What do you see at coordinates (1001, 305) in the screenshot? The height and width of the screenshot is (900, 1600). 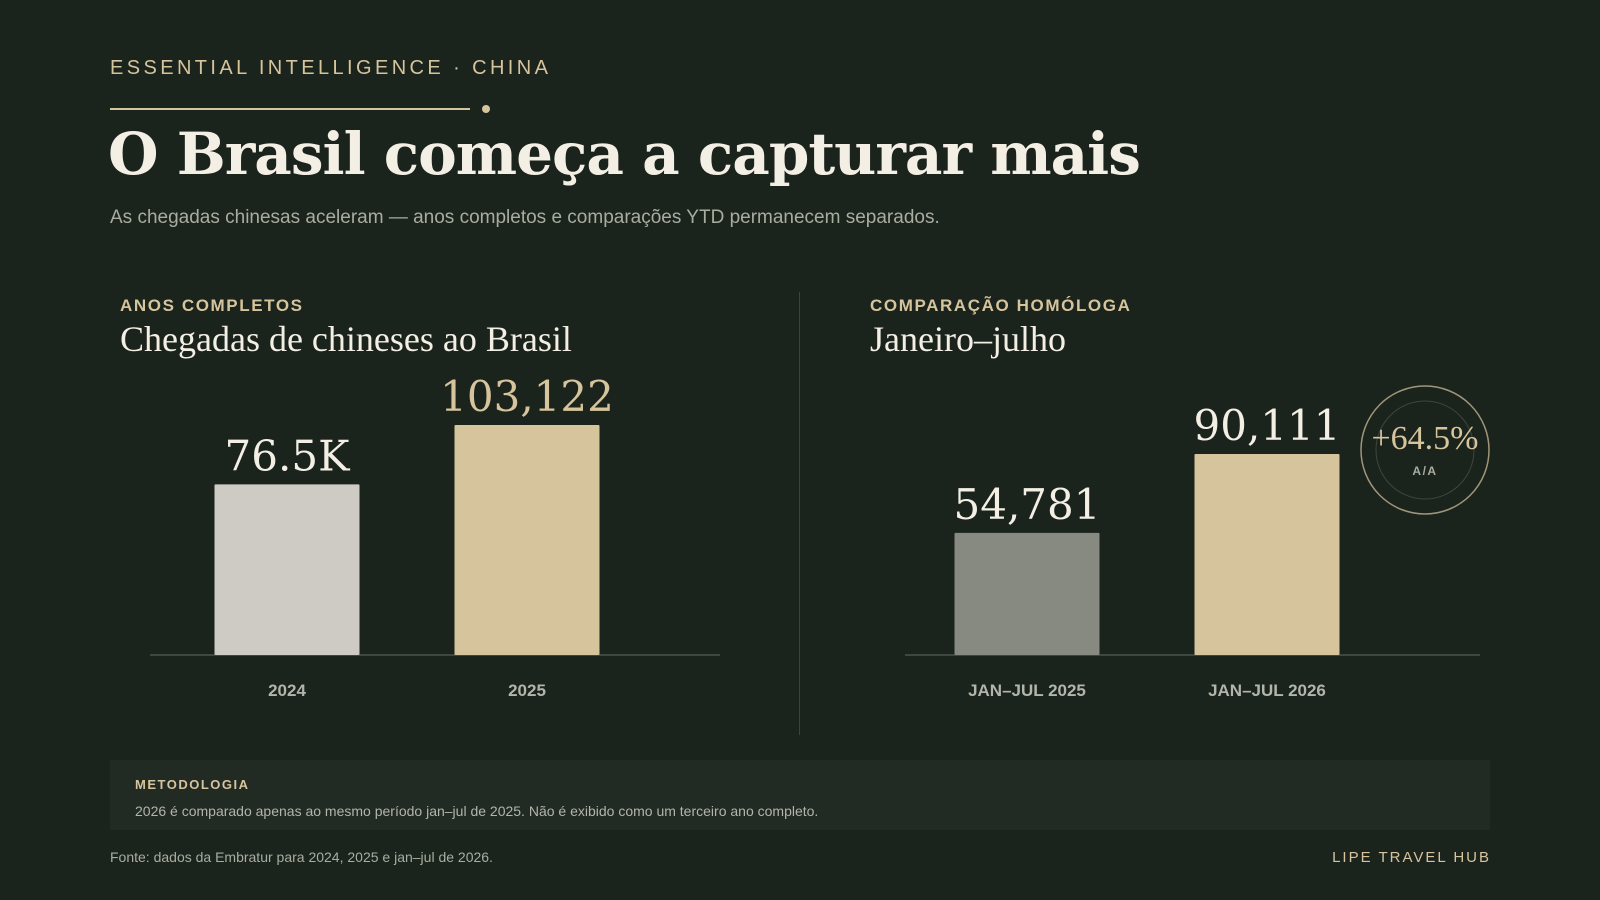 I see `panel-right-kicker: COMPARAÇÃO HOMÓLOGA` at bounding box center [1001, 305].